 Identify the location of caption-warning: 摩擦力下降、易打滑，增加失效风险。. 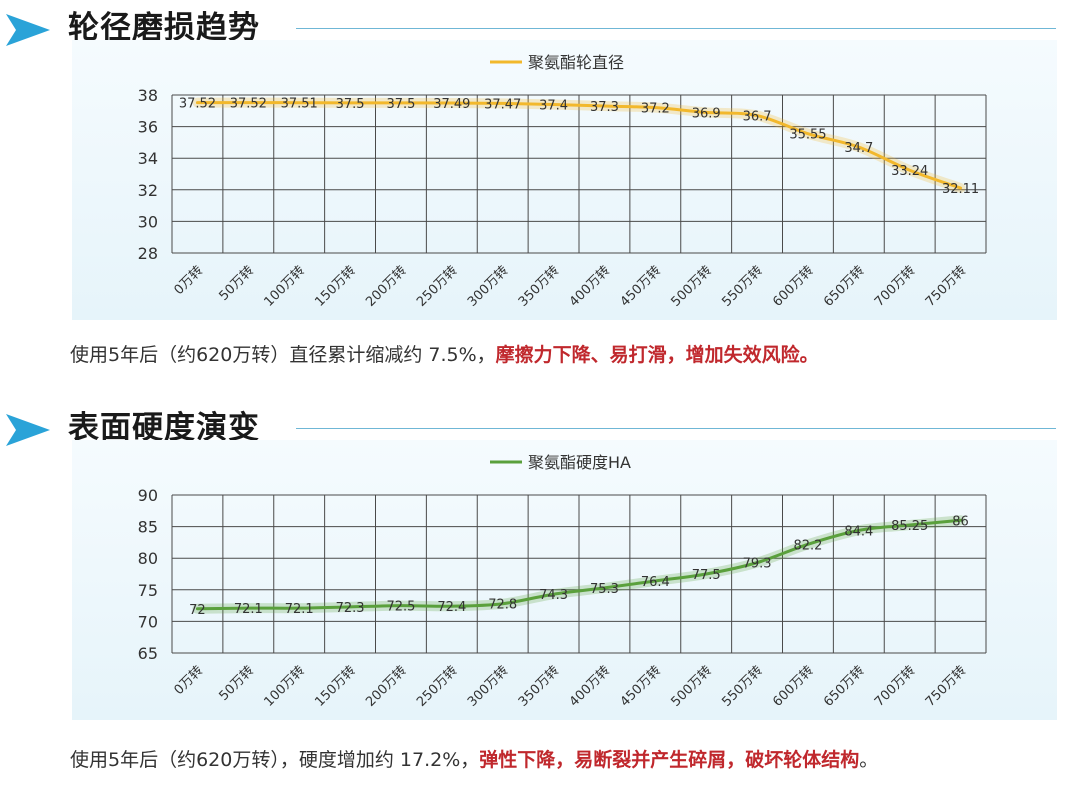
(657, 355).